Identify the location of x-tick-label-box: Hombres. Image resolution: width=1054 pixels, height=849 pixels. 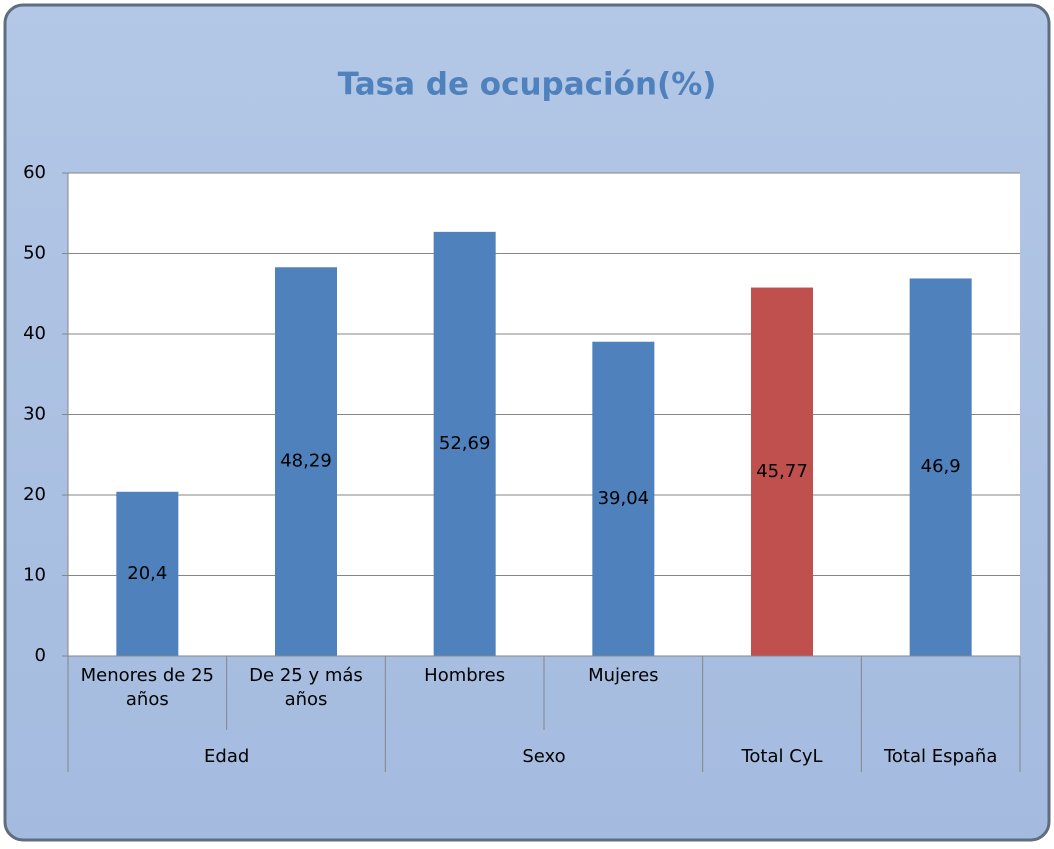
(465, 675).